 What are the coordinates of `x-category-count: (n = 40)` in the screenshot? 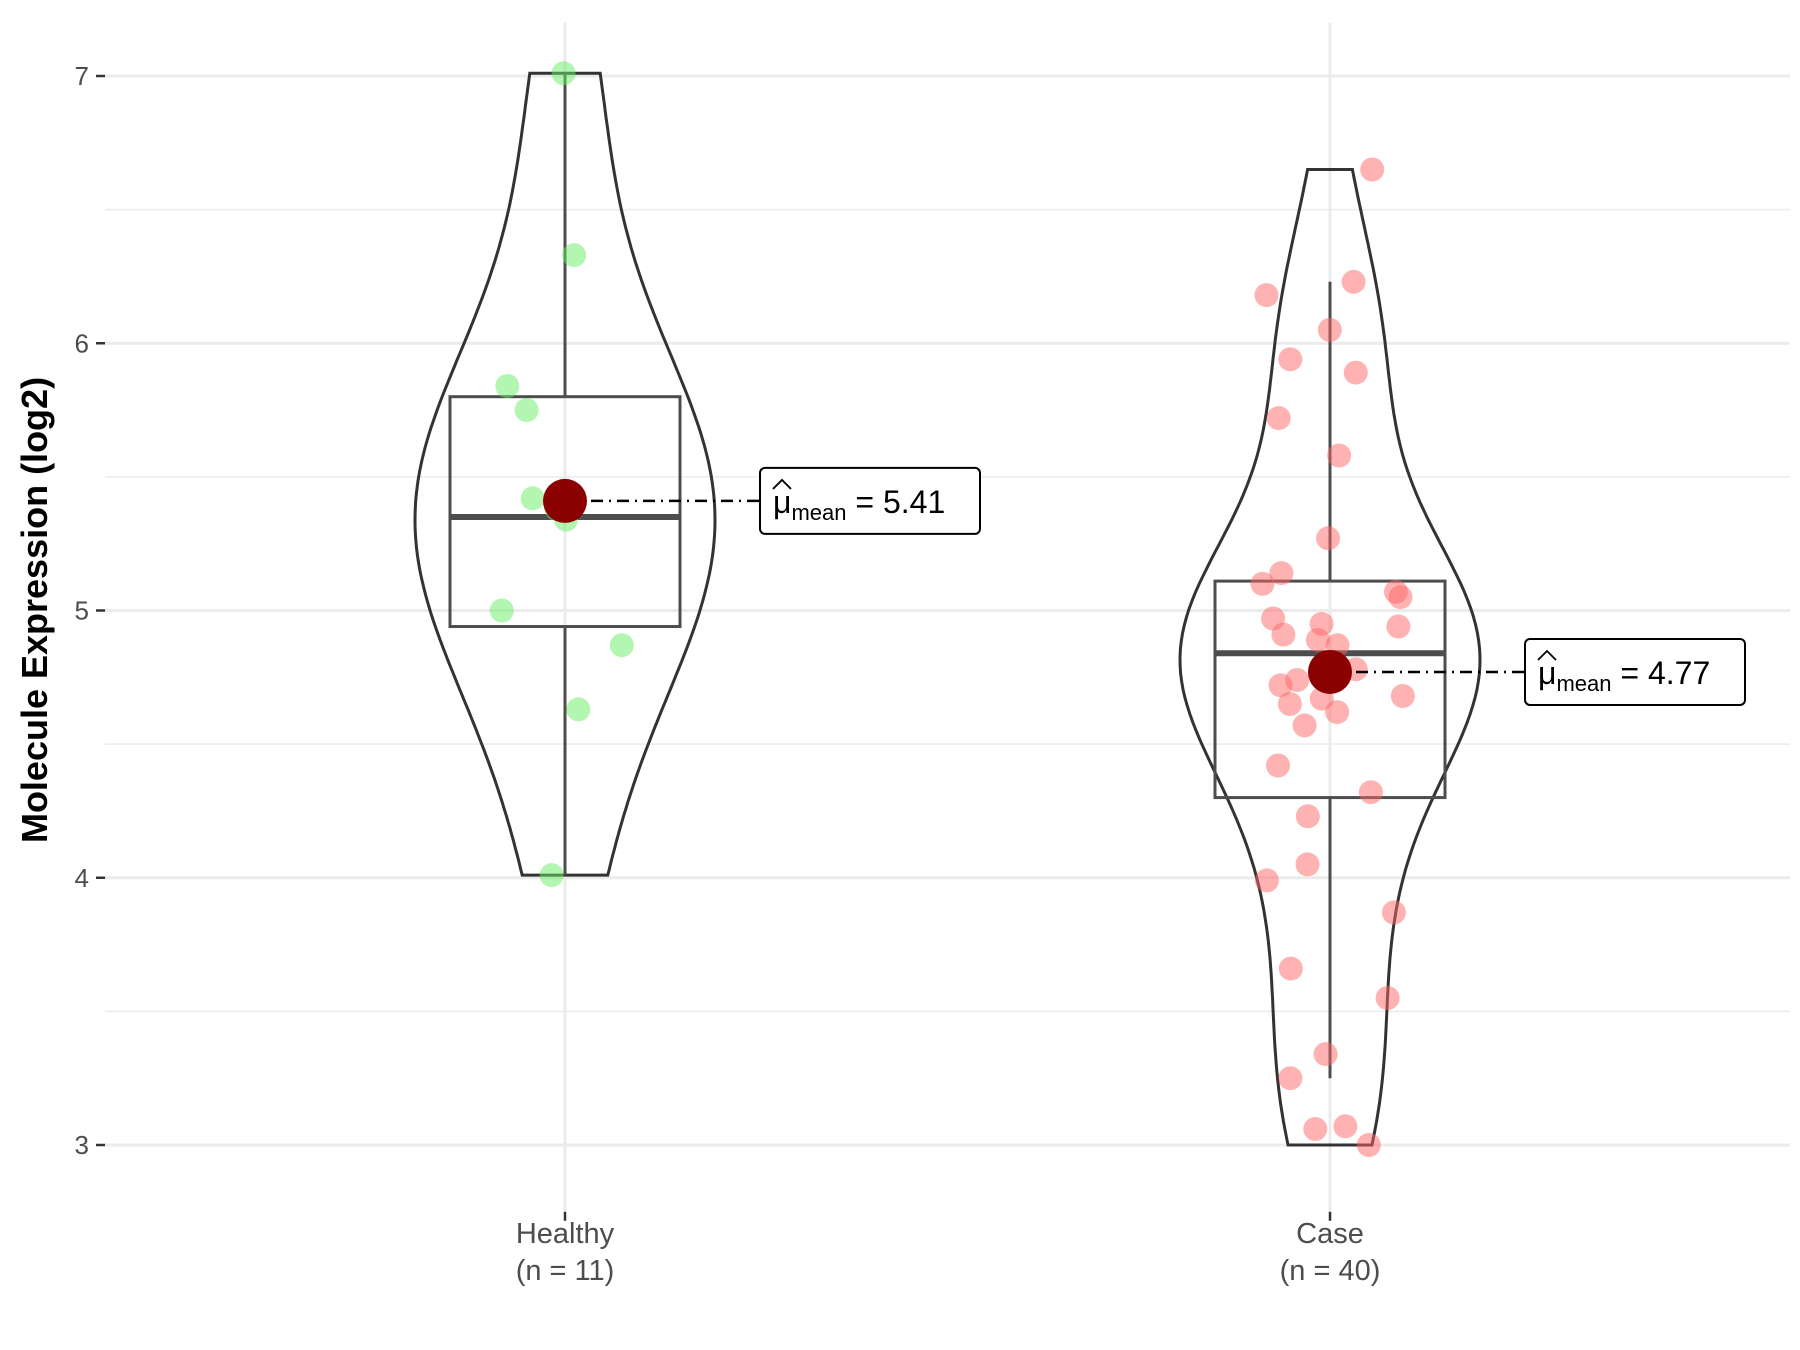 It's located at (1330, 1271).